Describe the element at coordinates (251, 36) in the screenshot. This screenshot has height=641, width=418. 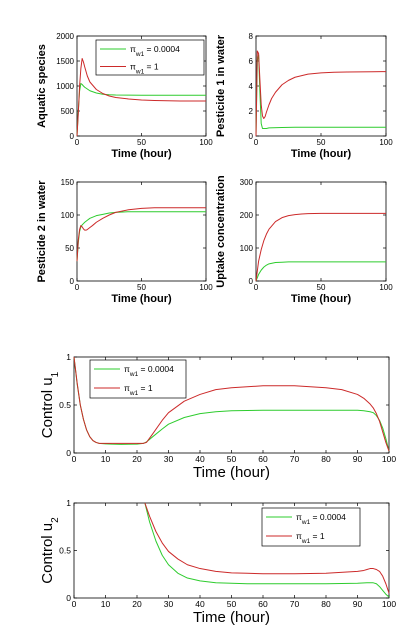
I see `y-tick-label: 8` at that location.